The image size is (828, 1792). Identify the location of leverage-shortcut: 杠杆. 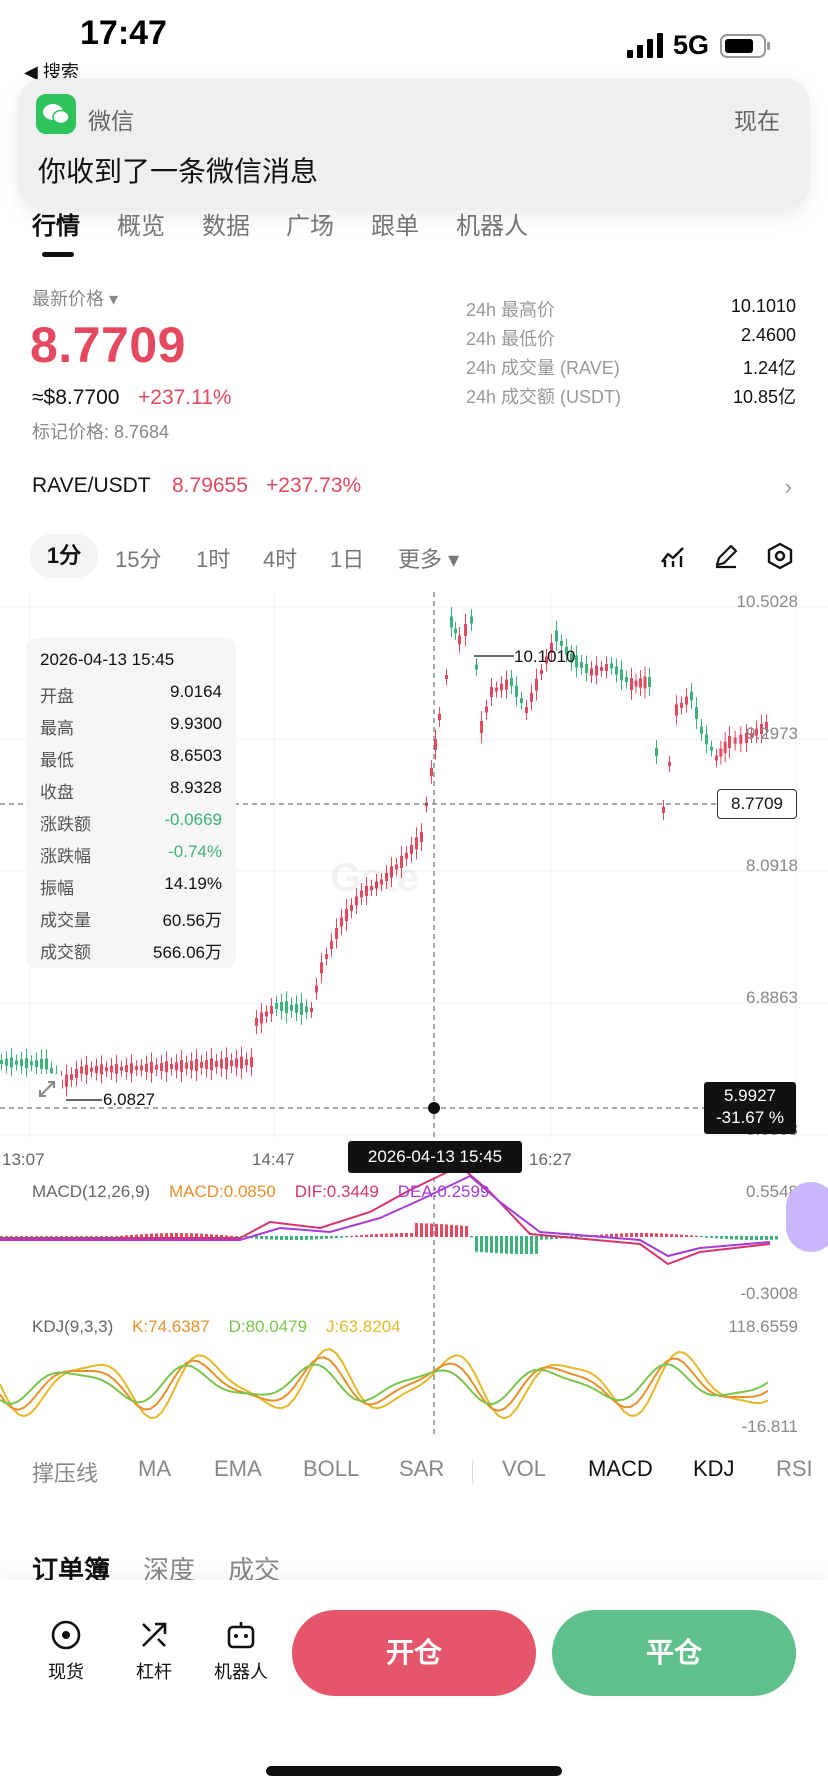
(154, 1651).